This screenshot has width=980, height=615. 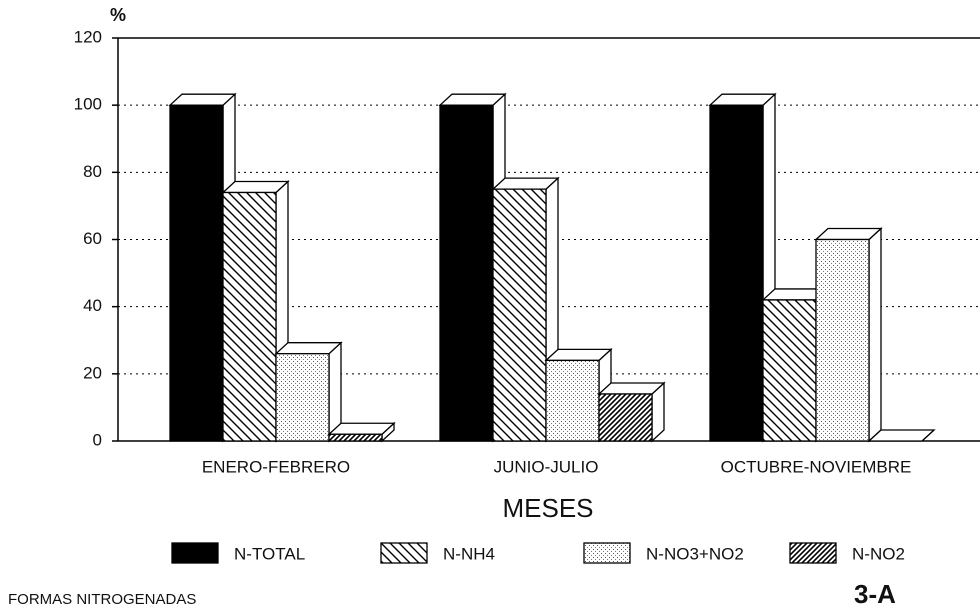 What do you see at coordinates (102, 599) in the screenshot?
I see `caption: FORMAS NITROGENADAS` at bounding box center [102, 599].